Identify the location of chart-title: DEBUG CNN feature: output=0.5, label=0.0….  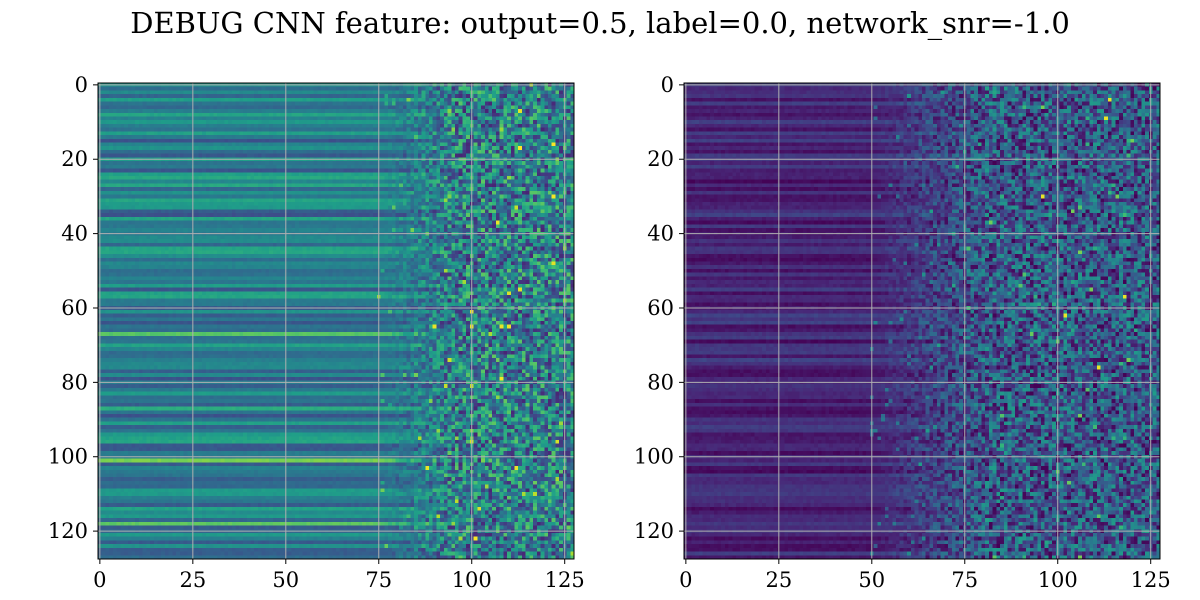
(600, 23).